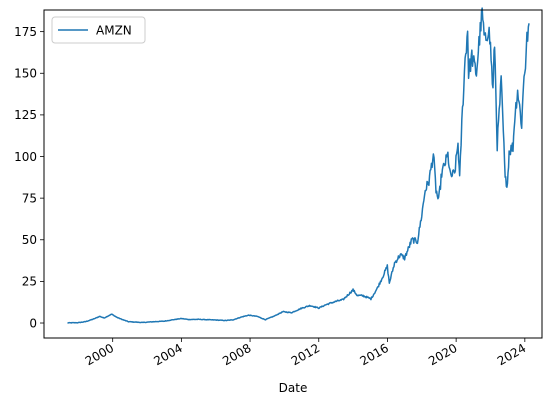 The image size is (552, 405). What do you see at coordinates (114, 31) in the screenshot?
I see `legend-label: AMZN` at bounding box center [114, 31].